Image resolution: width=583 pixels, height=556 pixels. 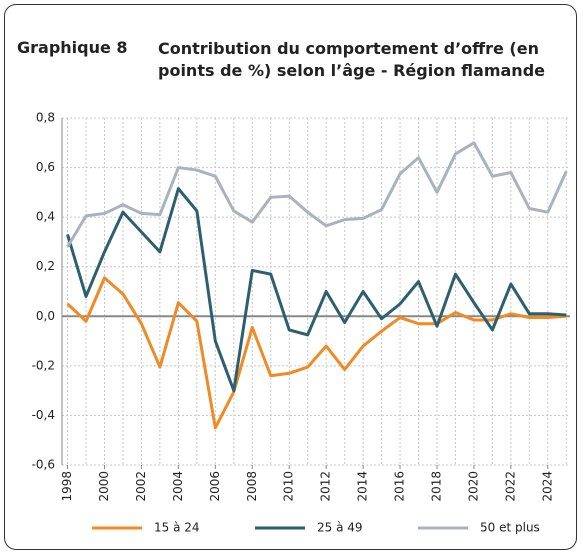 What do you see at coordinates (43, 465) in the screenshot?
I see `y-tick-label: -0,6` at bounding box center [43, 465].